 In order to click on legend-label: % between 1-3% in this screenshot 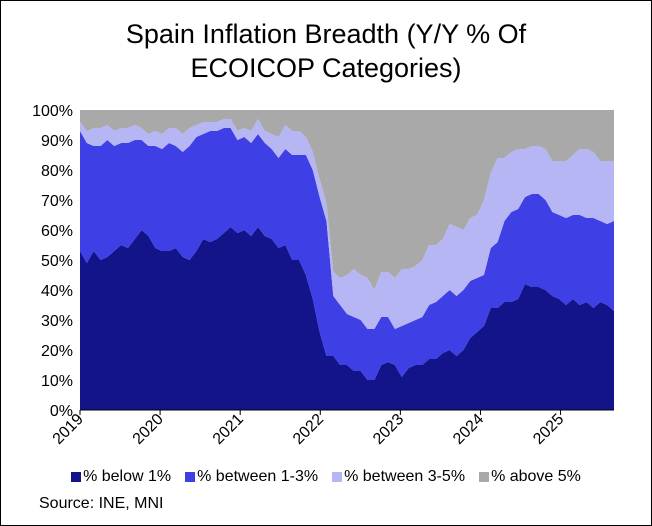, I will do `click(258, 476)`.